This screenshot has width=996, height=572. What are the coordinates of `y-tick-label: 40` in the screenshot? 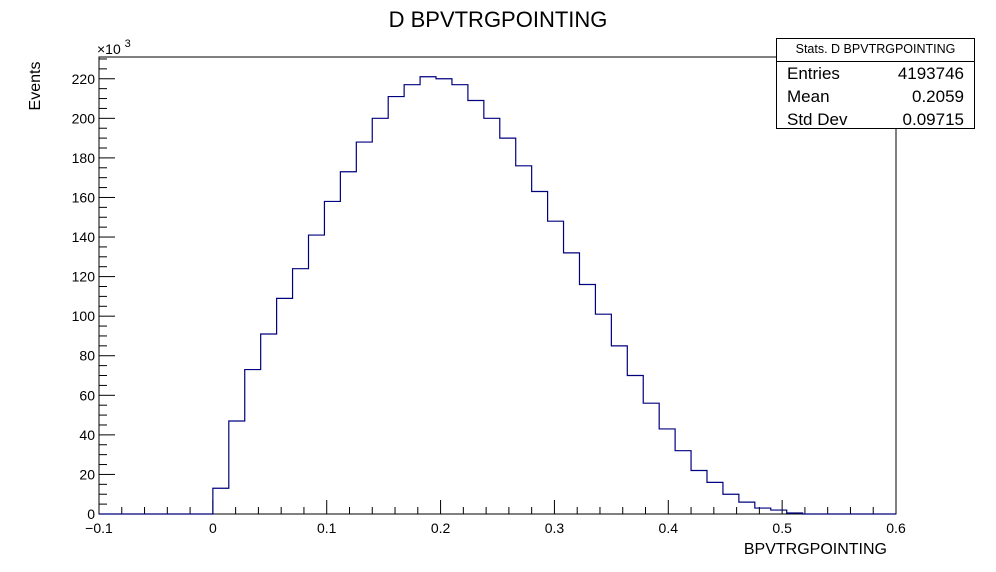 It's located at (87, 435).